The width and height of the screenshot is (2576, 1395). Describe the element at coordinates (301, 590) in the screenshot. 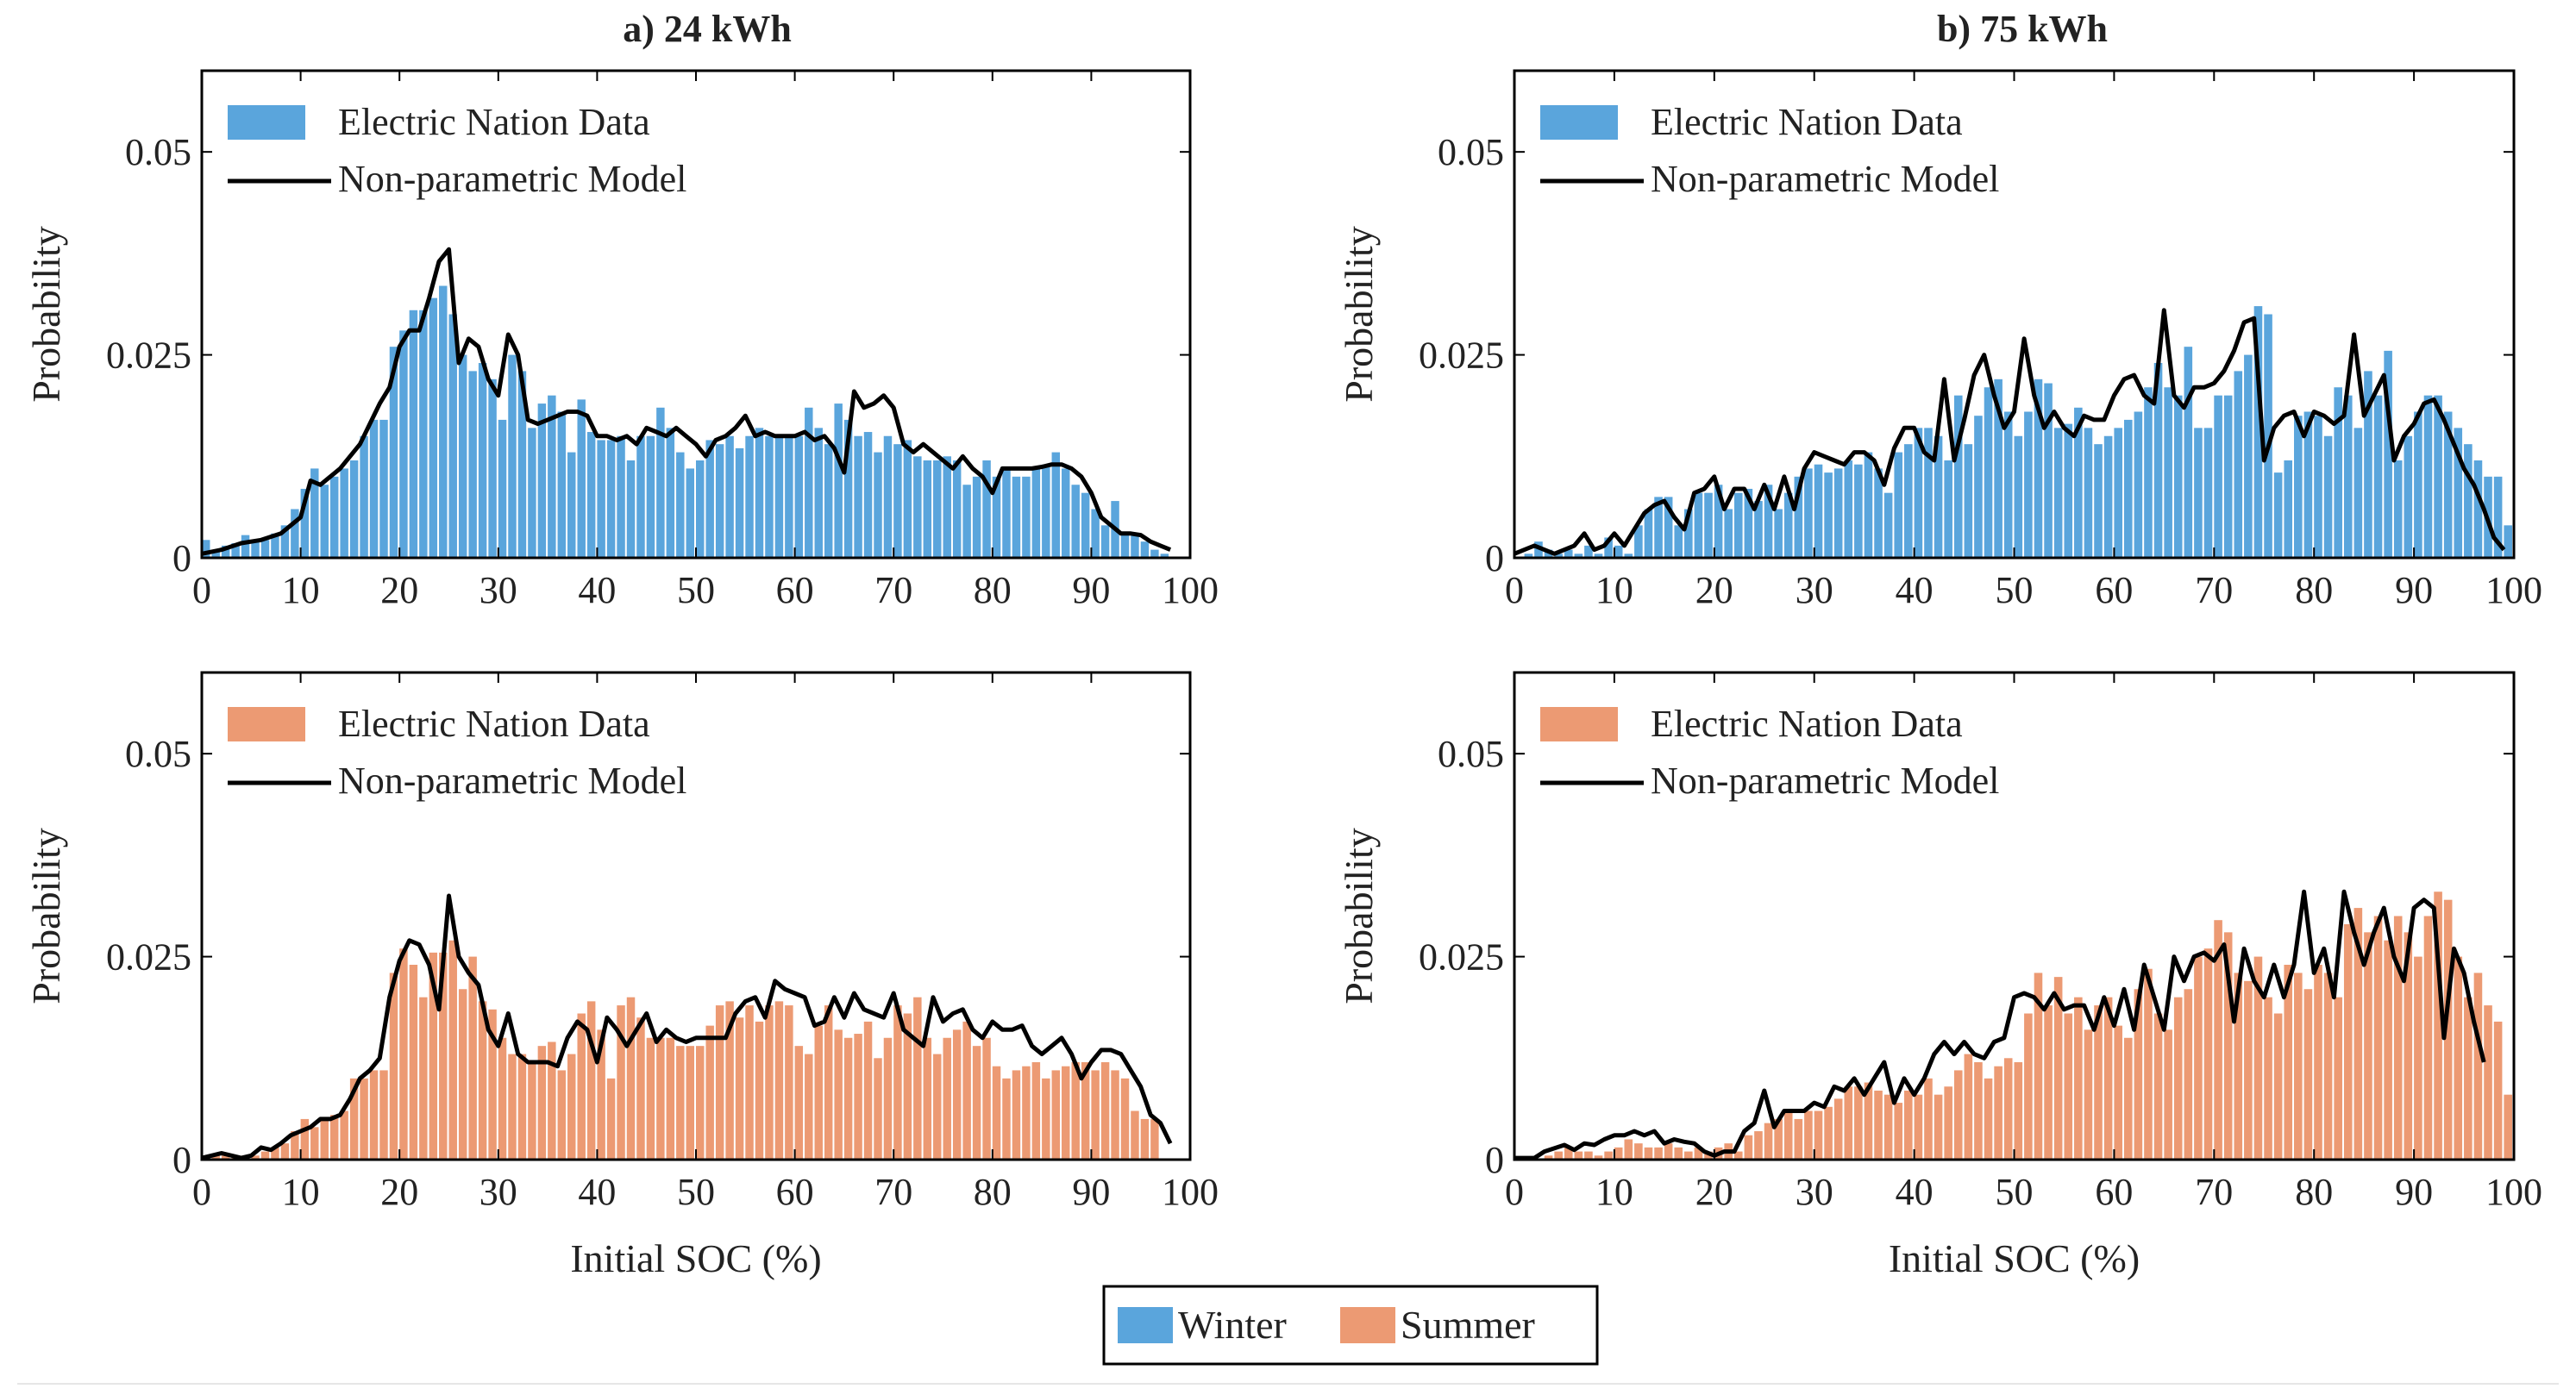

I see `x-tick-label: 10` at that location.